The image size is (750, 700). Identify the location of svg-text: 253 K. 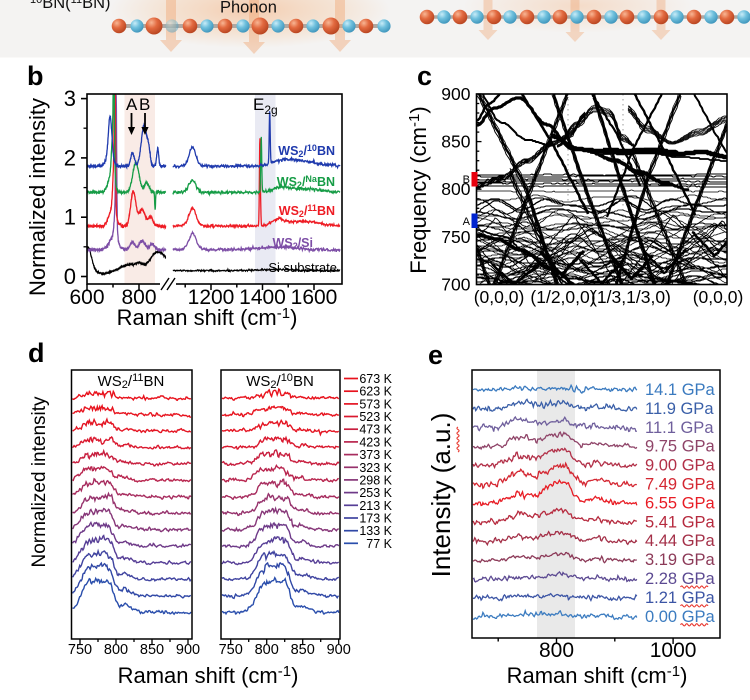
(375, 493).